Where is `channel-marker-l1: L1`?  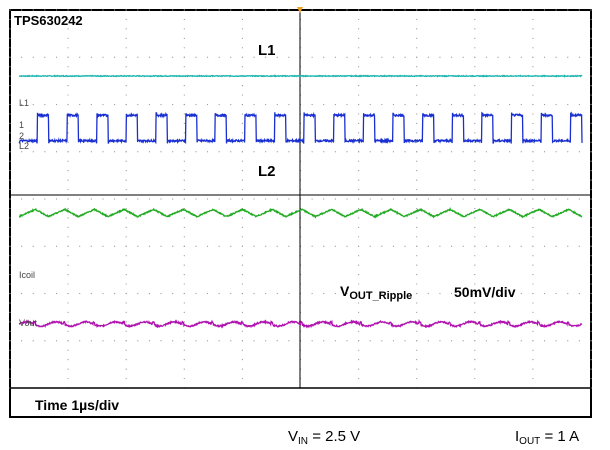
channel-marker-l1: L1 is located at coordinates (24, 103).